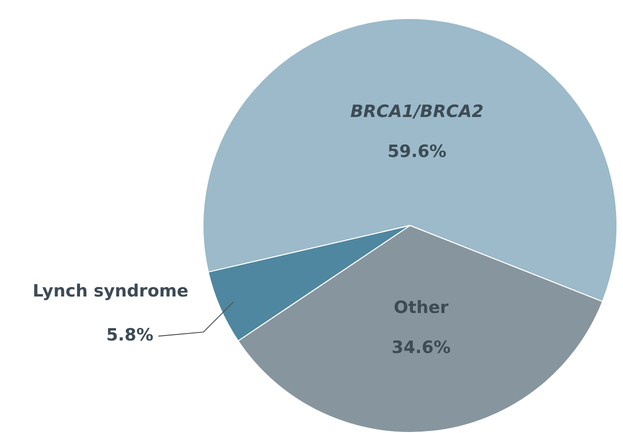 This screenshot has width=623, height=433. What do you see at coordinates (110, 292) in the screenshot?
I see `slice-label: Lynch syndrome` at bounding box center [110, 292].